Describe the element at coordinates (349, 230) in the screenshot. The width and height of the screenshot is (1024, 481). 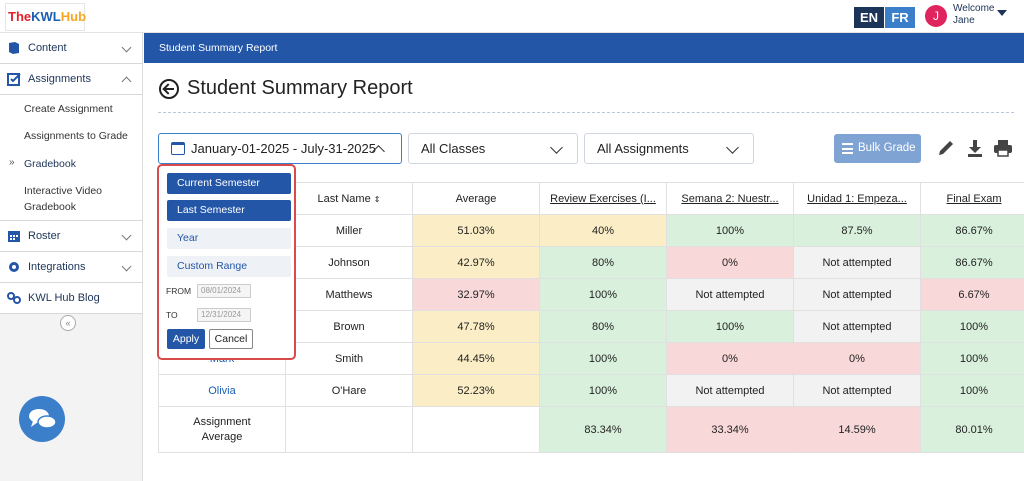
I see `last-name-cell: Miller` at that location.